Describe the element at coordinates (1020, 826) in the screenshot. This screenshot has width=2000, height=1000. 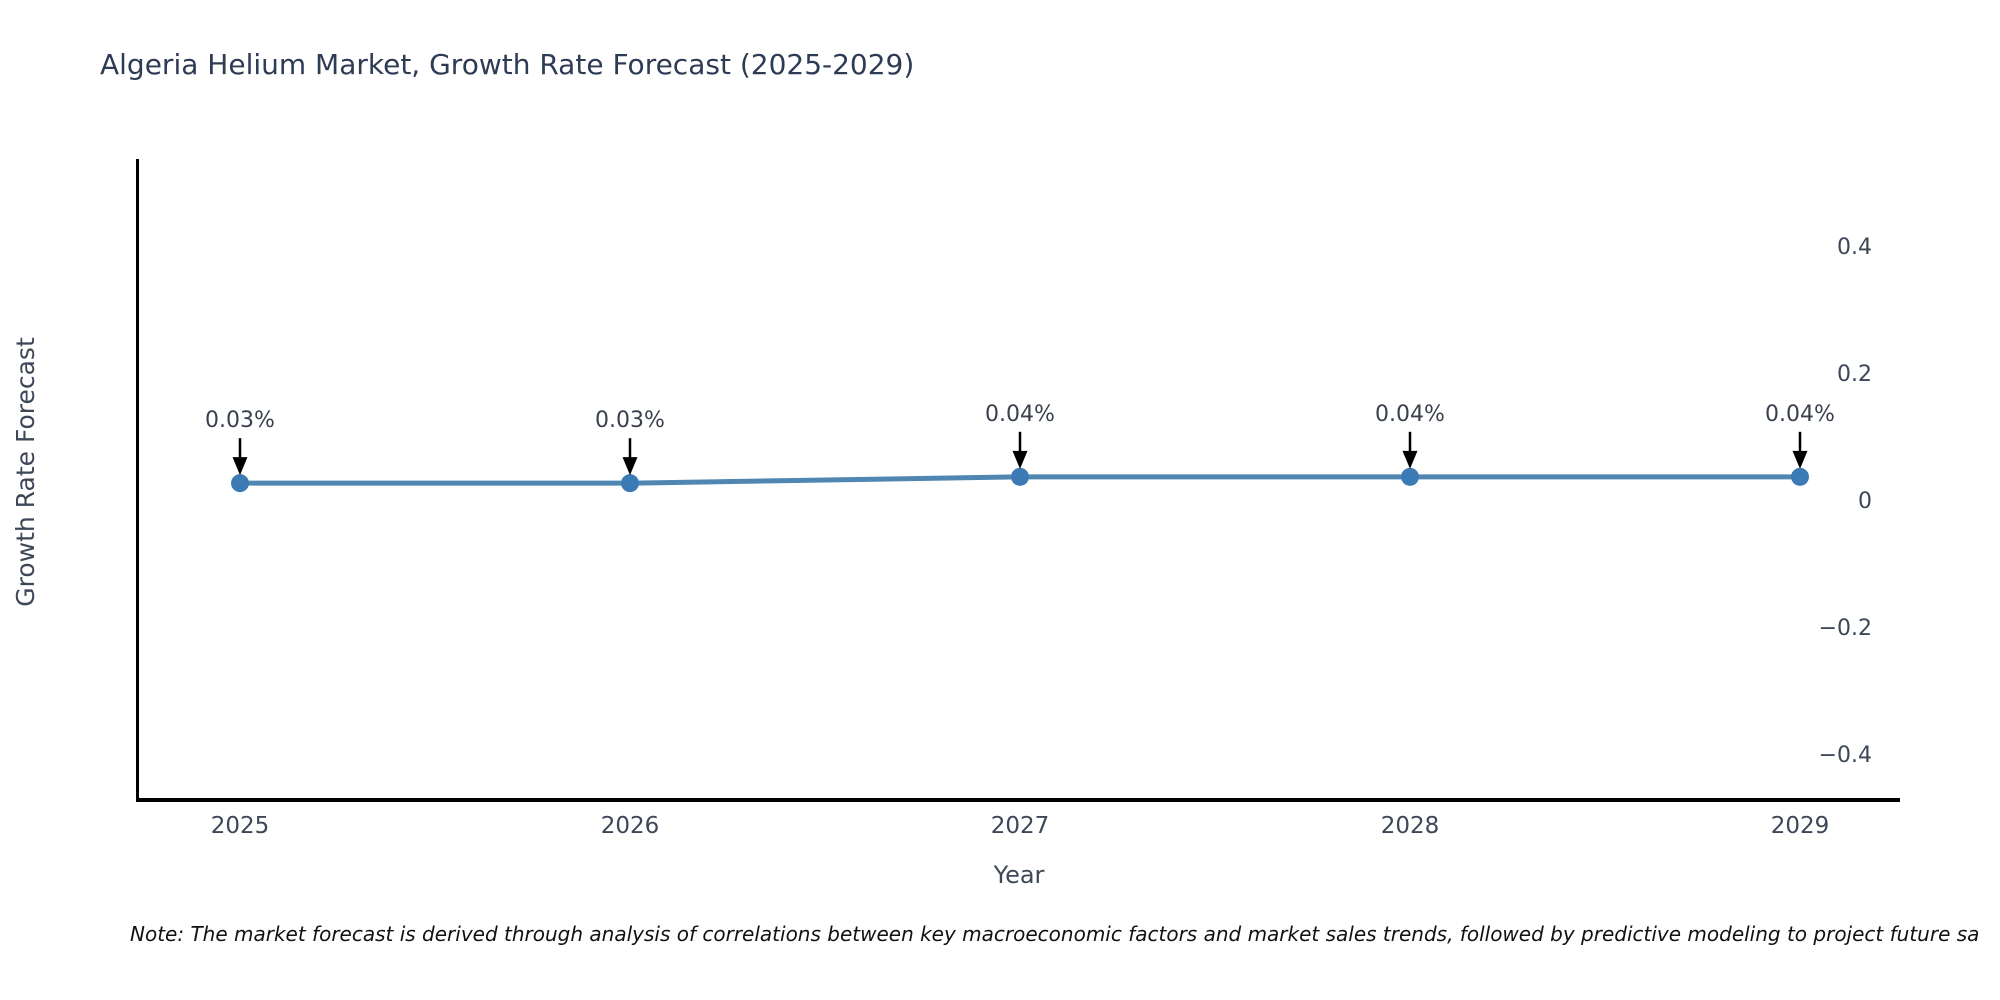
I see `x-tick-label: 2027` at that location.